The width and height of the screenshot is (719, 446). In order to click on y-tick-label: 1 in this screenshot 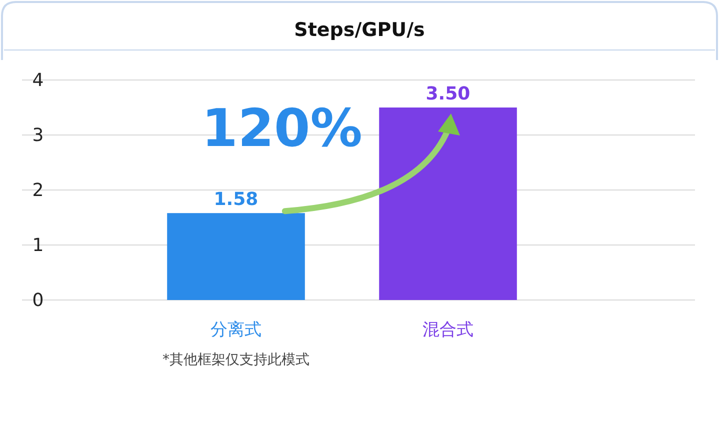, I will do `click(38, 245)`.